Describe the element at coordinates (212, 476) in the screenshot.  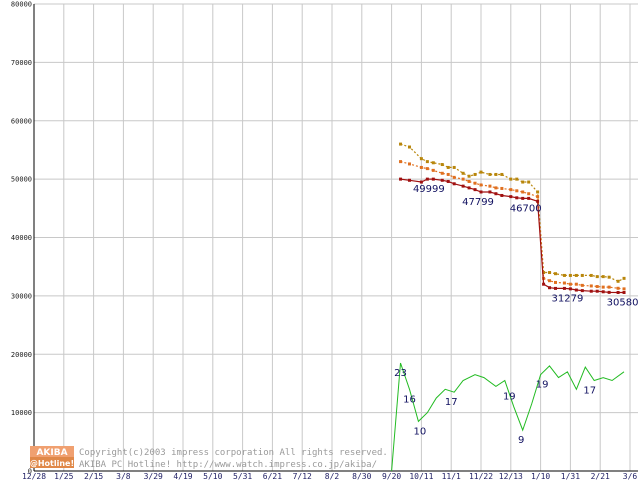
I see `x-tick-label: 5/10` at that location.